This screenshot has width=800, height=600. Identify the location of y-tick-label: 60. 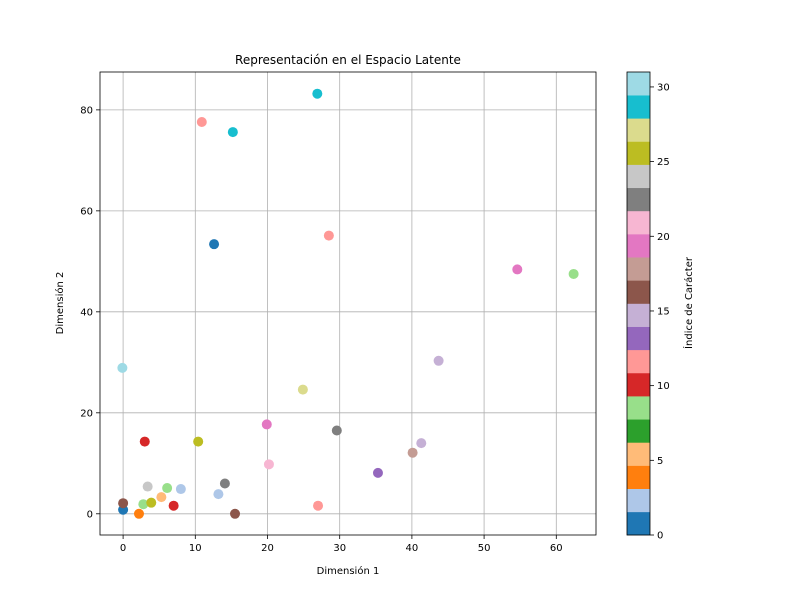
(86, 211).